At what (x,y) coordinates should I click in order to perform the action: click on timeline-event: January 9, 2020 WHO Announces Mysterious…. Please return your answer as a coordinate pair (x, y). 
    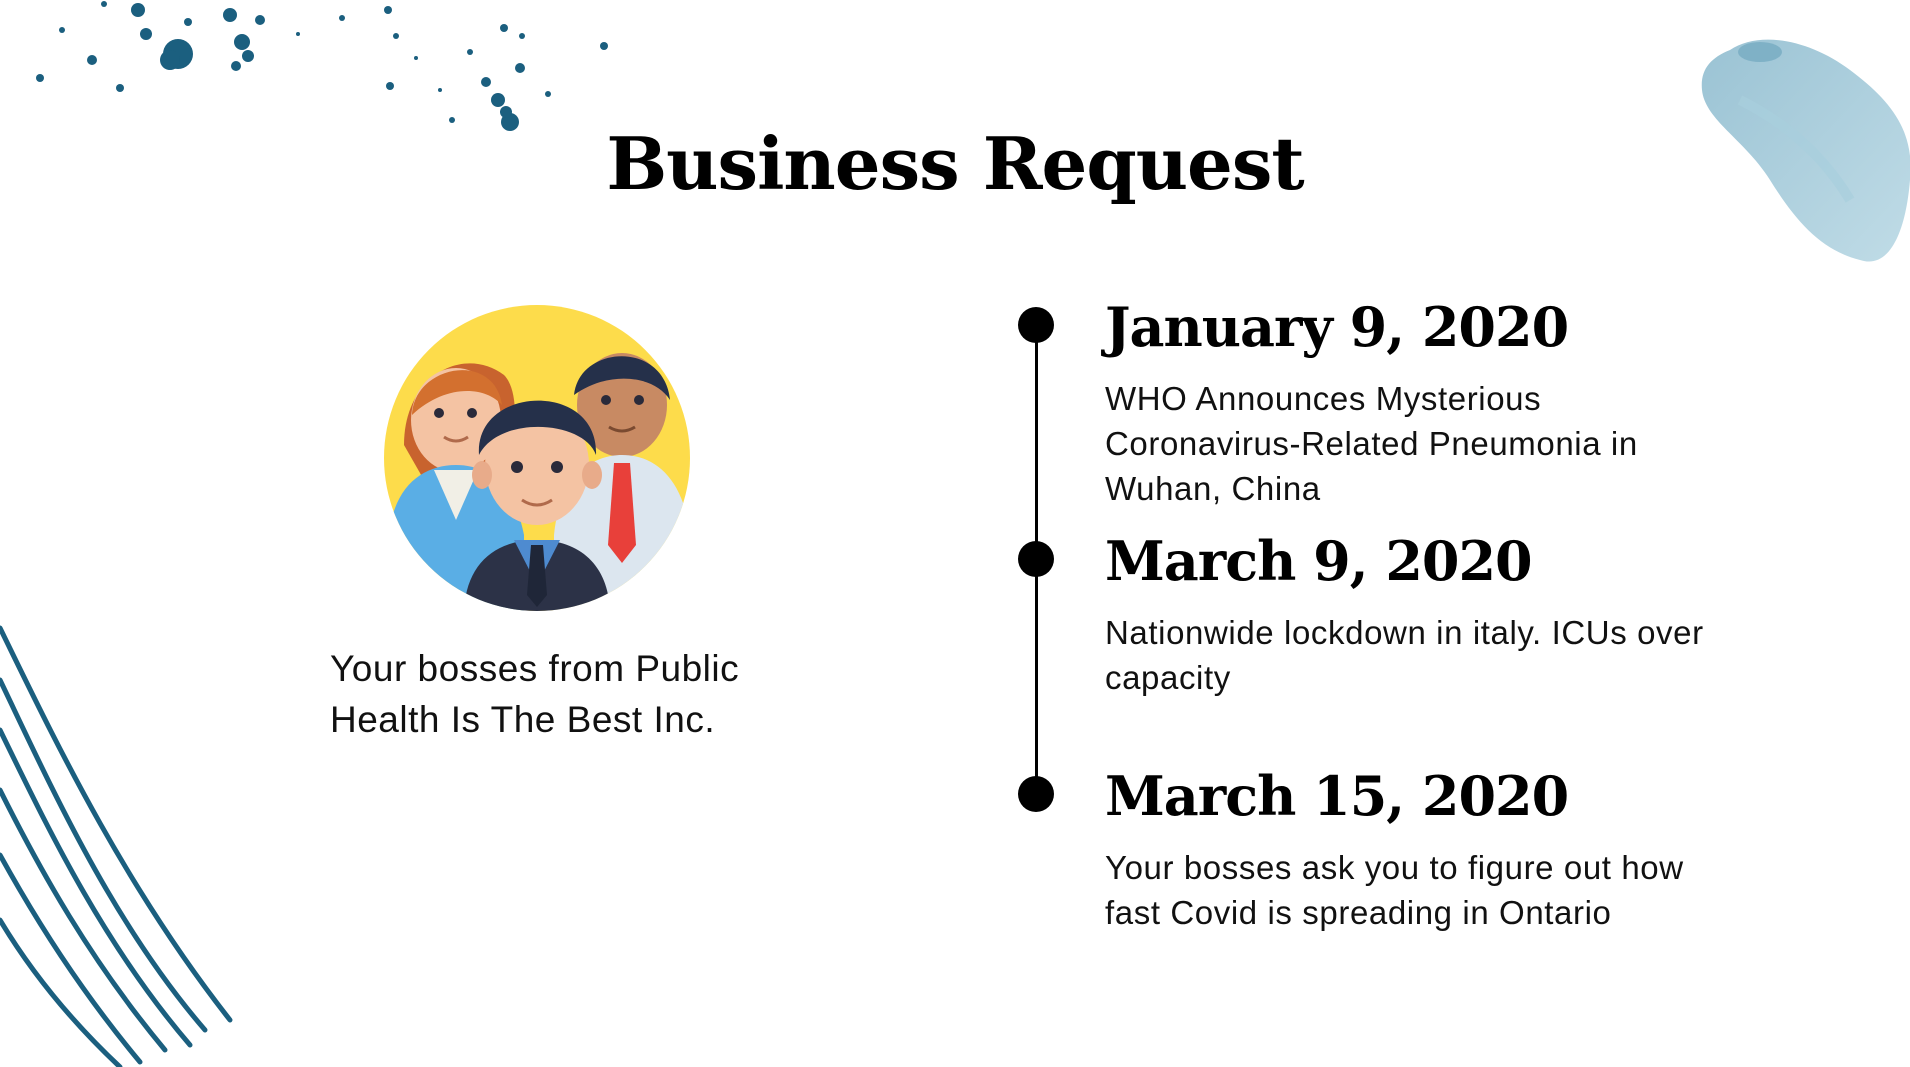
    Looking at the image, I should click on (1425, 405).